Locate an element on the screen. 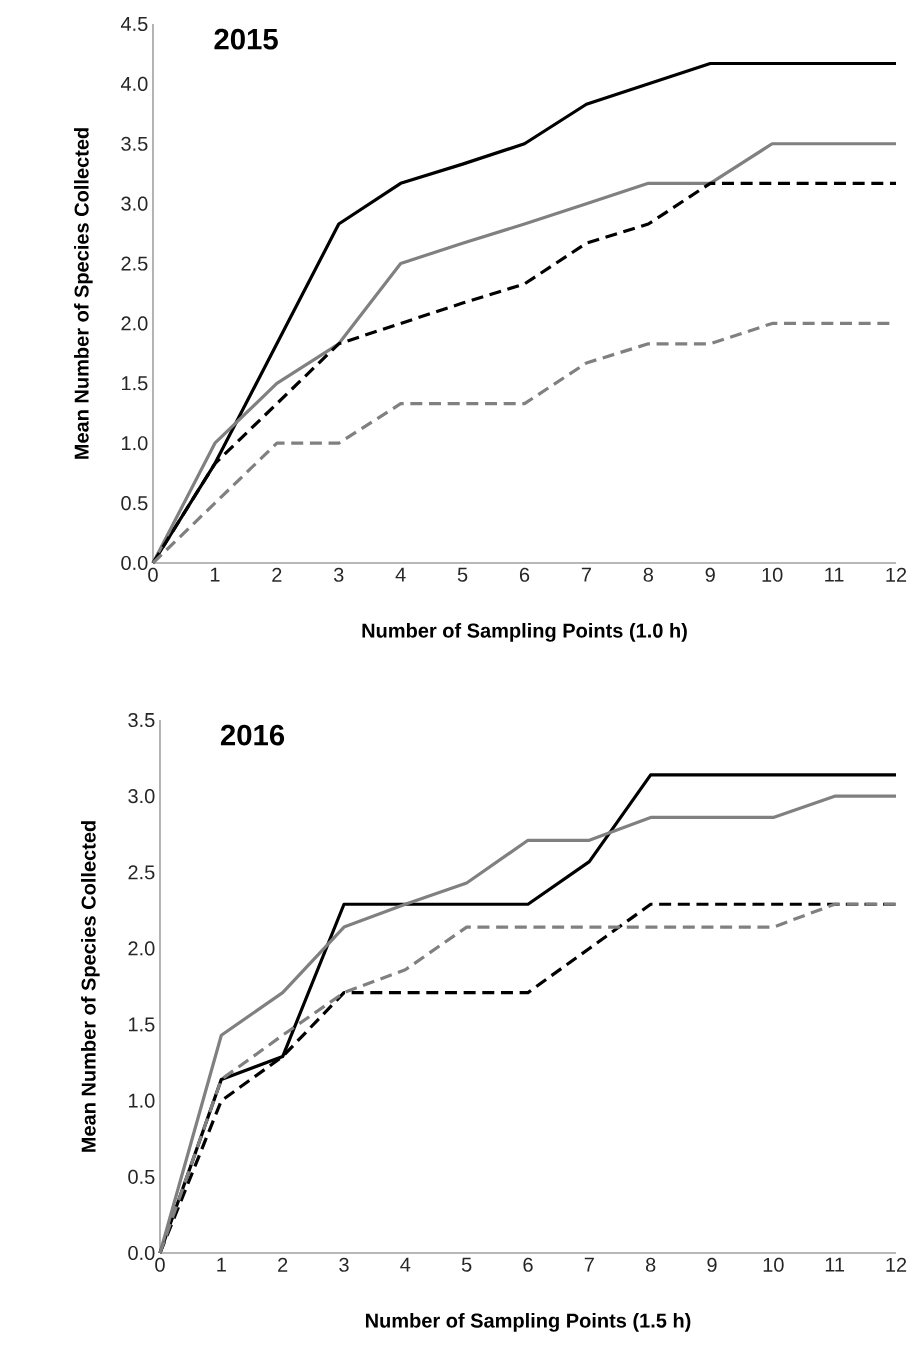 This screenshot has width=917, height=1367. y-tick-label: 4.5 is located at coordinates (134, 24).